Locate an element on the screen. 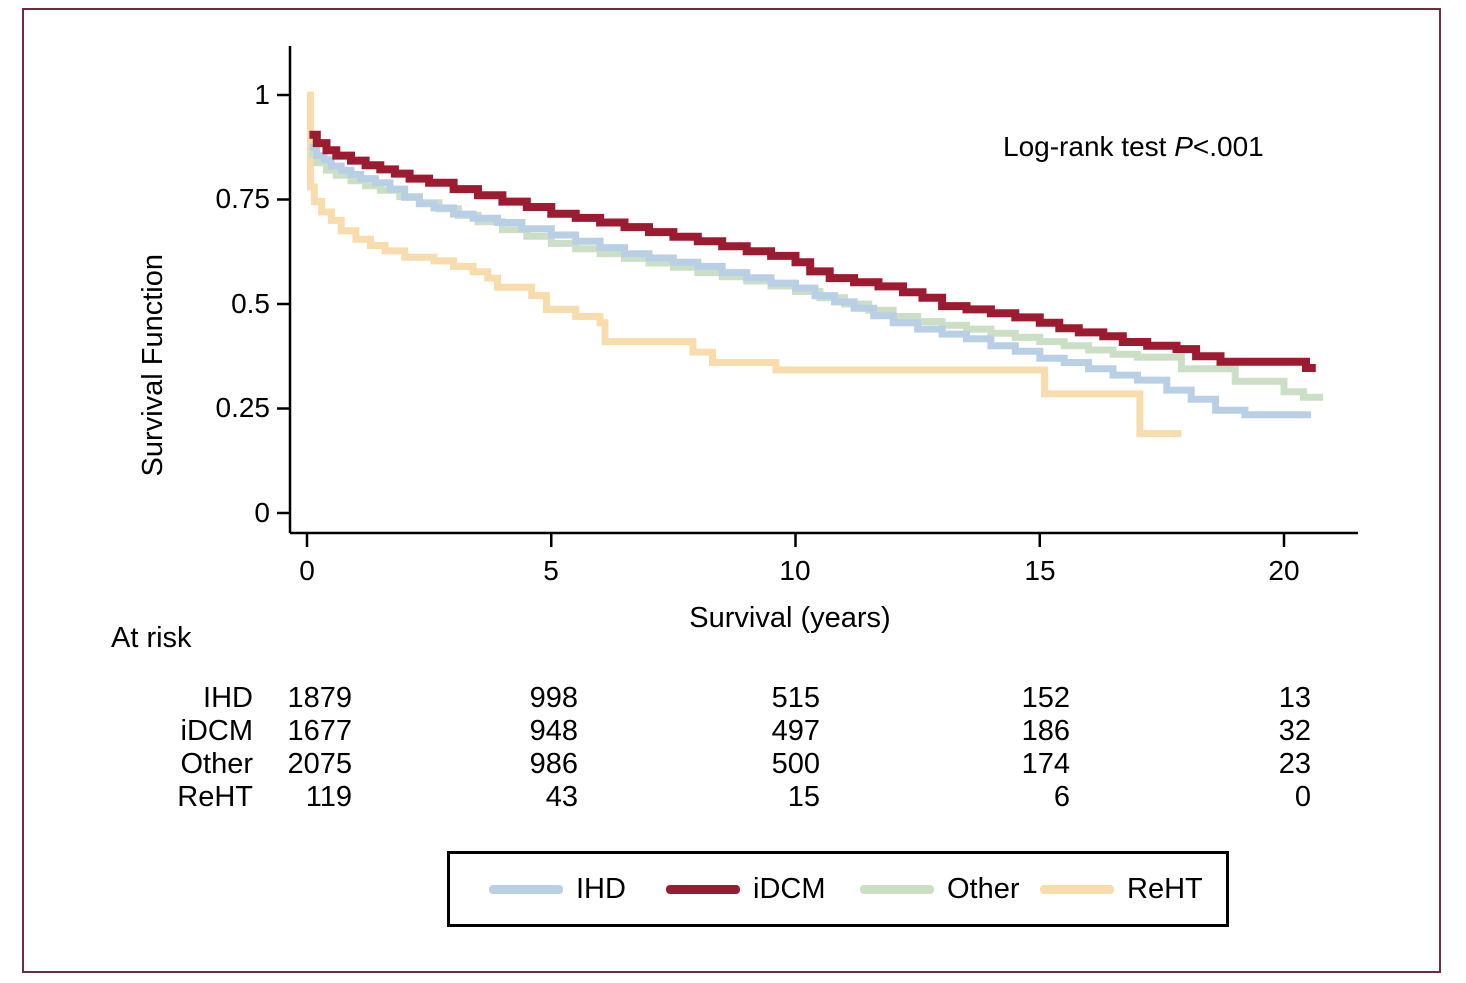  legend-label: iDCM is located at coordinates (789, 888).